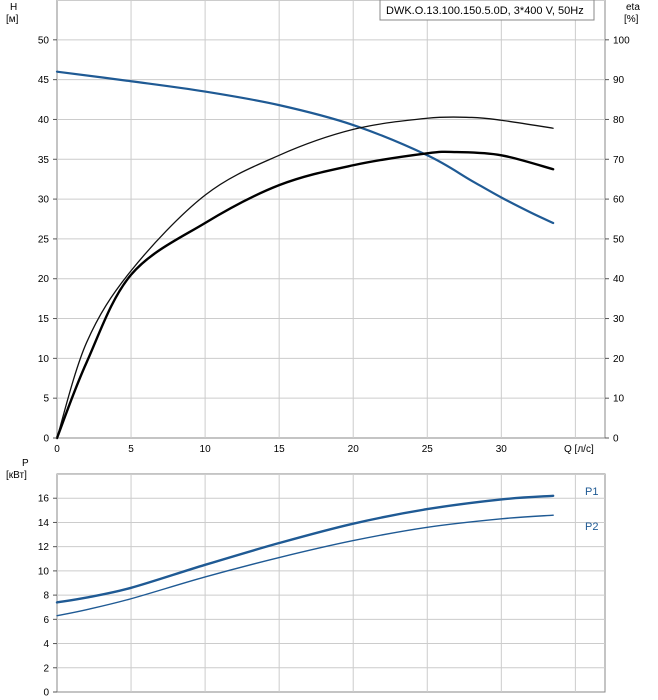 The image size is (658, 700). I want to click on chart-title: DWK.O.13.100.150.5.0D, 3*400 V, 50Hz, so click(485, 11).